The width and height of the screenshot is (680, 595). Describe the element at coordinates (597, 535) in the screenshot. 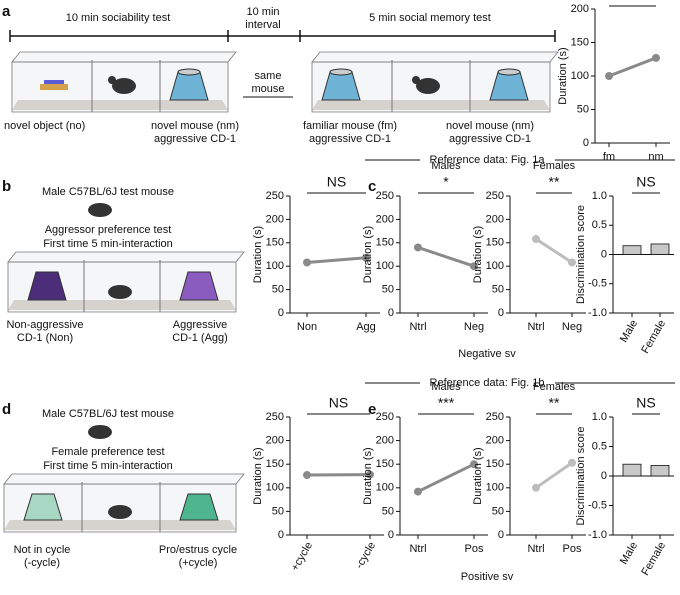

I see `y-tick-label: -1.0` at that location.